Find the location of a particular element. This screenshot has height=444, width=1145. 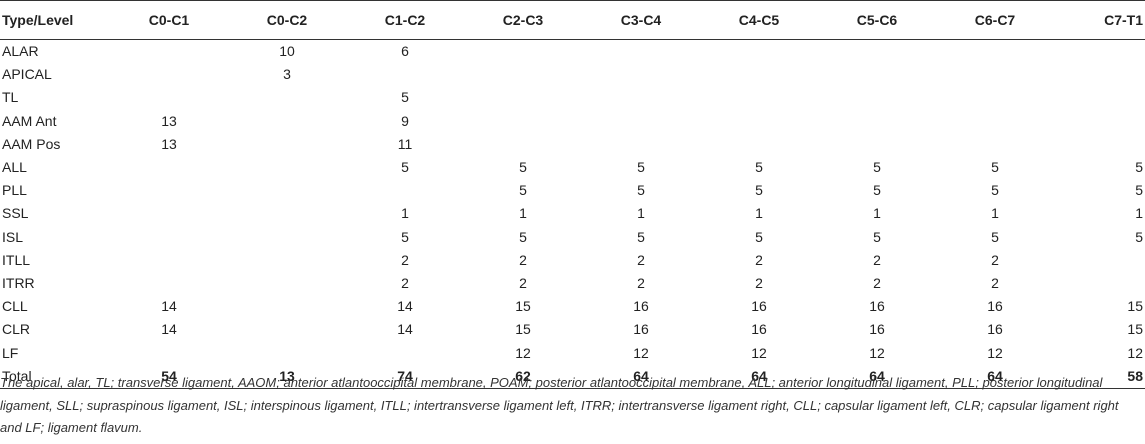

row-label-cell: CLL is located at coordinates (15, 306).